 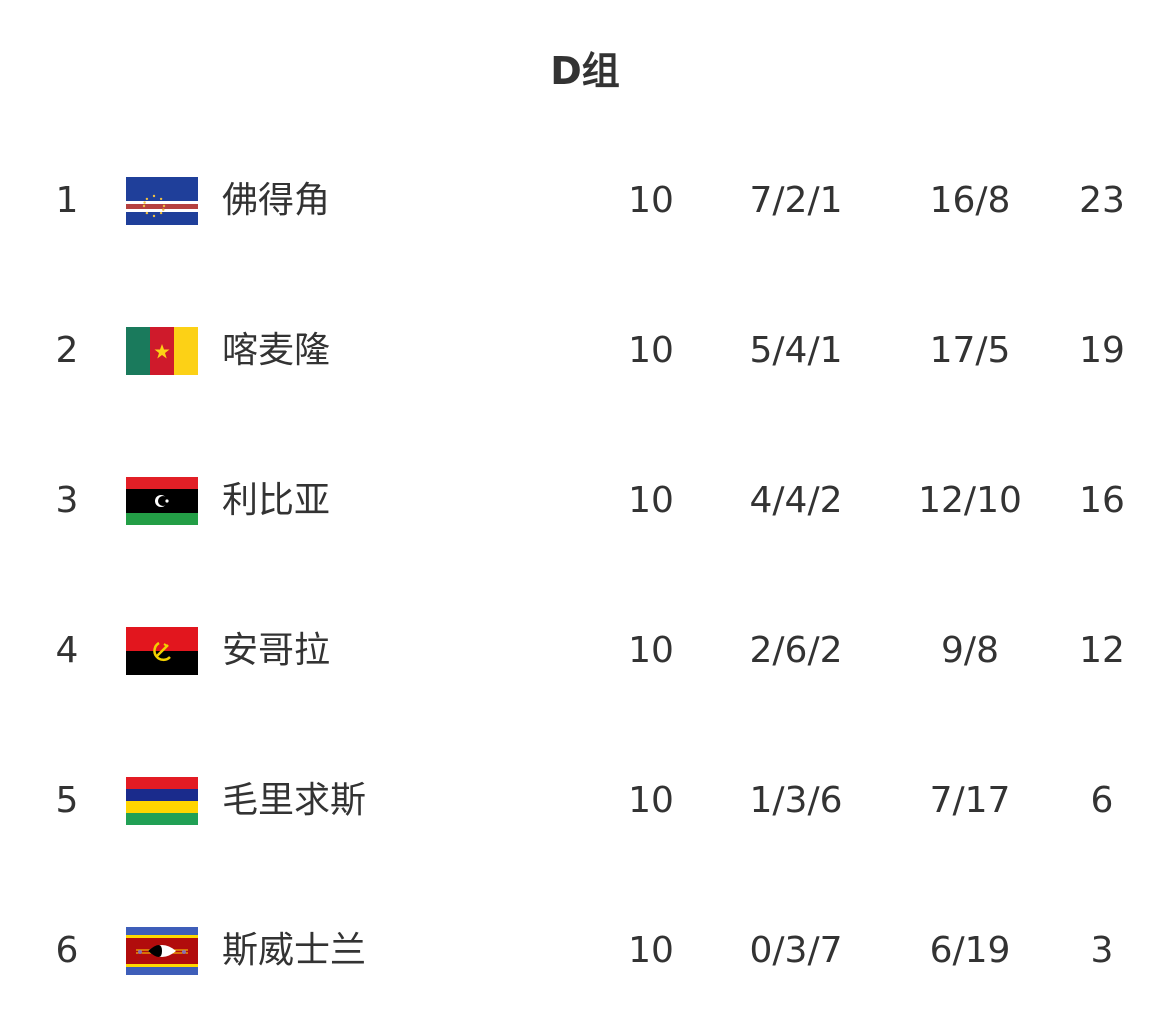 What do you see at coordinates (1102, 200) in the screenshot?
I see `points: 23` at bounding box center [1102, 200].